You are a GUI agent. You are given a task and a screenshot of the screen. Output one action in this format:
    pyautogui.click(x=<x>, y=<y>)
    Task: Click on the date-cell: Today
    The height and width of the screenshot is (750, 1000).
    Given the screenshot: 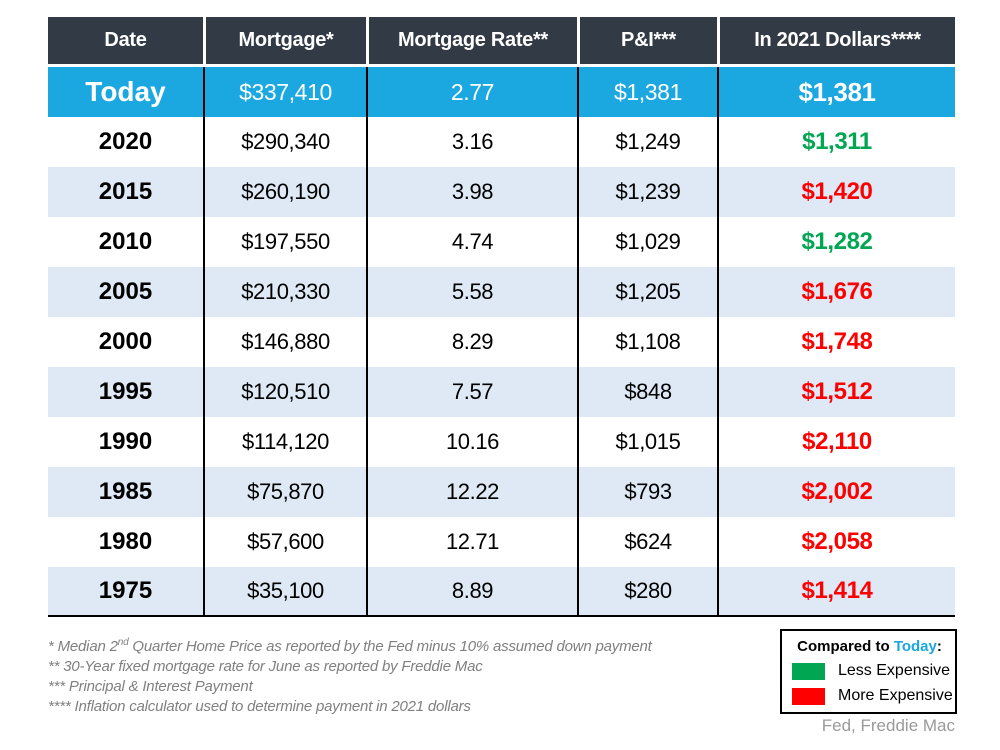 What is the action you would take?
    pyautogui.click(x=125, y=92)
    